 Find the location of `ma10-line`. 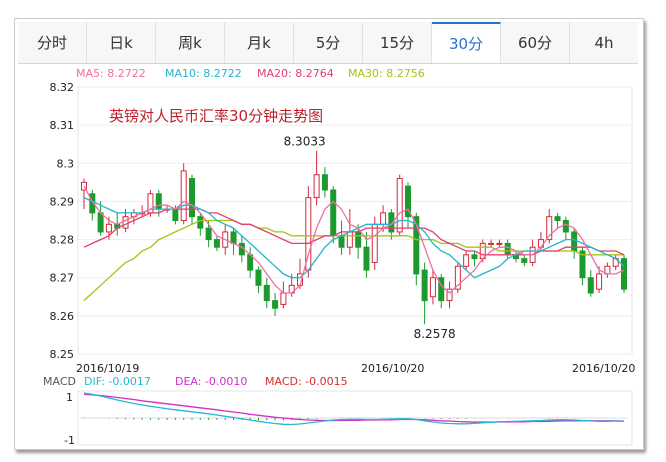

ma10-line is located at coordinates (354, 238).